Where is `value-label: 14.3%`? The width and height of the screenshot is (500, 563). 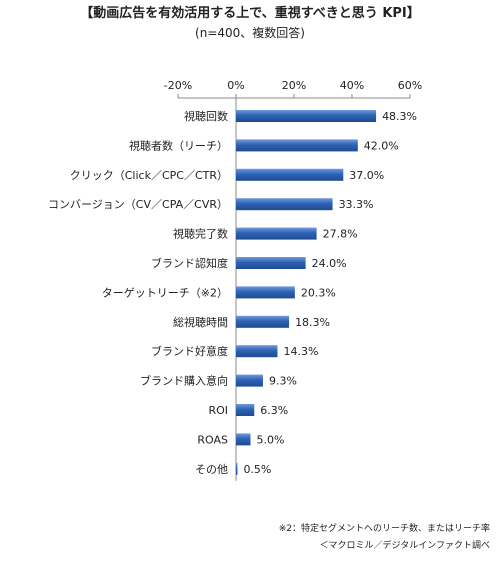 value-label: 14.3% is located at coordinates (300, 351).